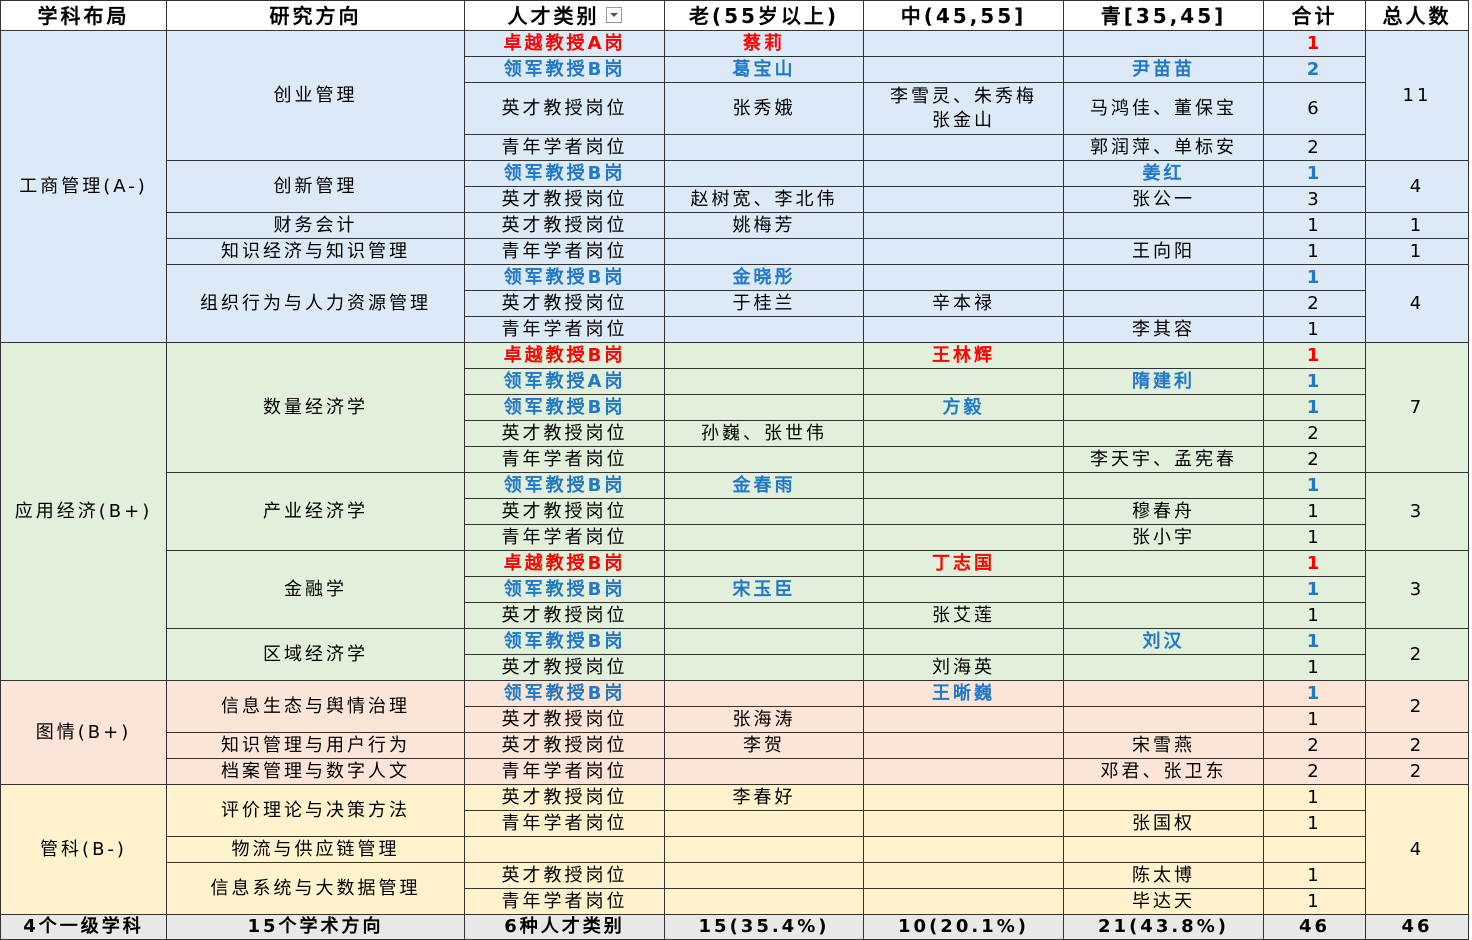  Describe the element at coordinates (315, 303) in the screenshot. I see `direction-cell: 组织行为与人力资源管理` at that location.